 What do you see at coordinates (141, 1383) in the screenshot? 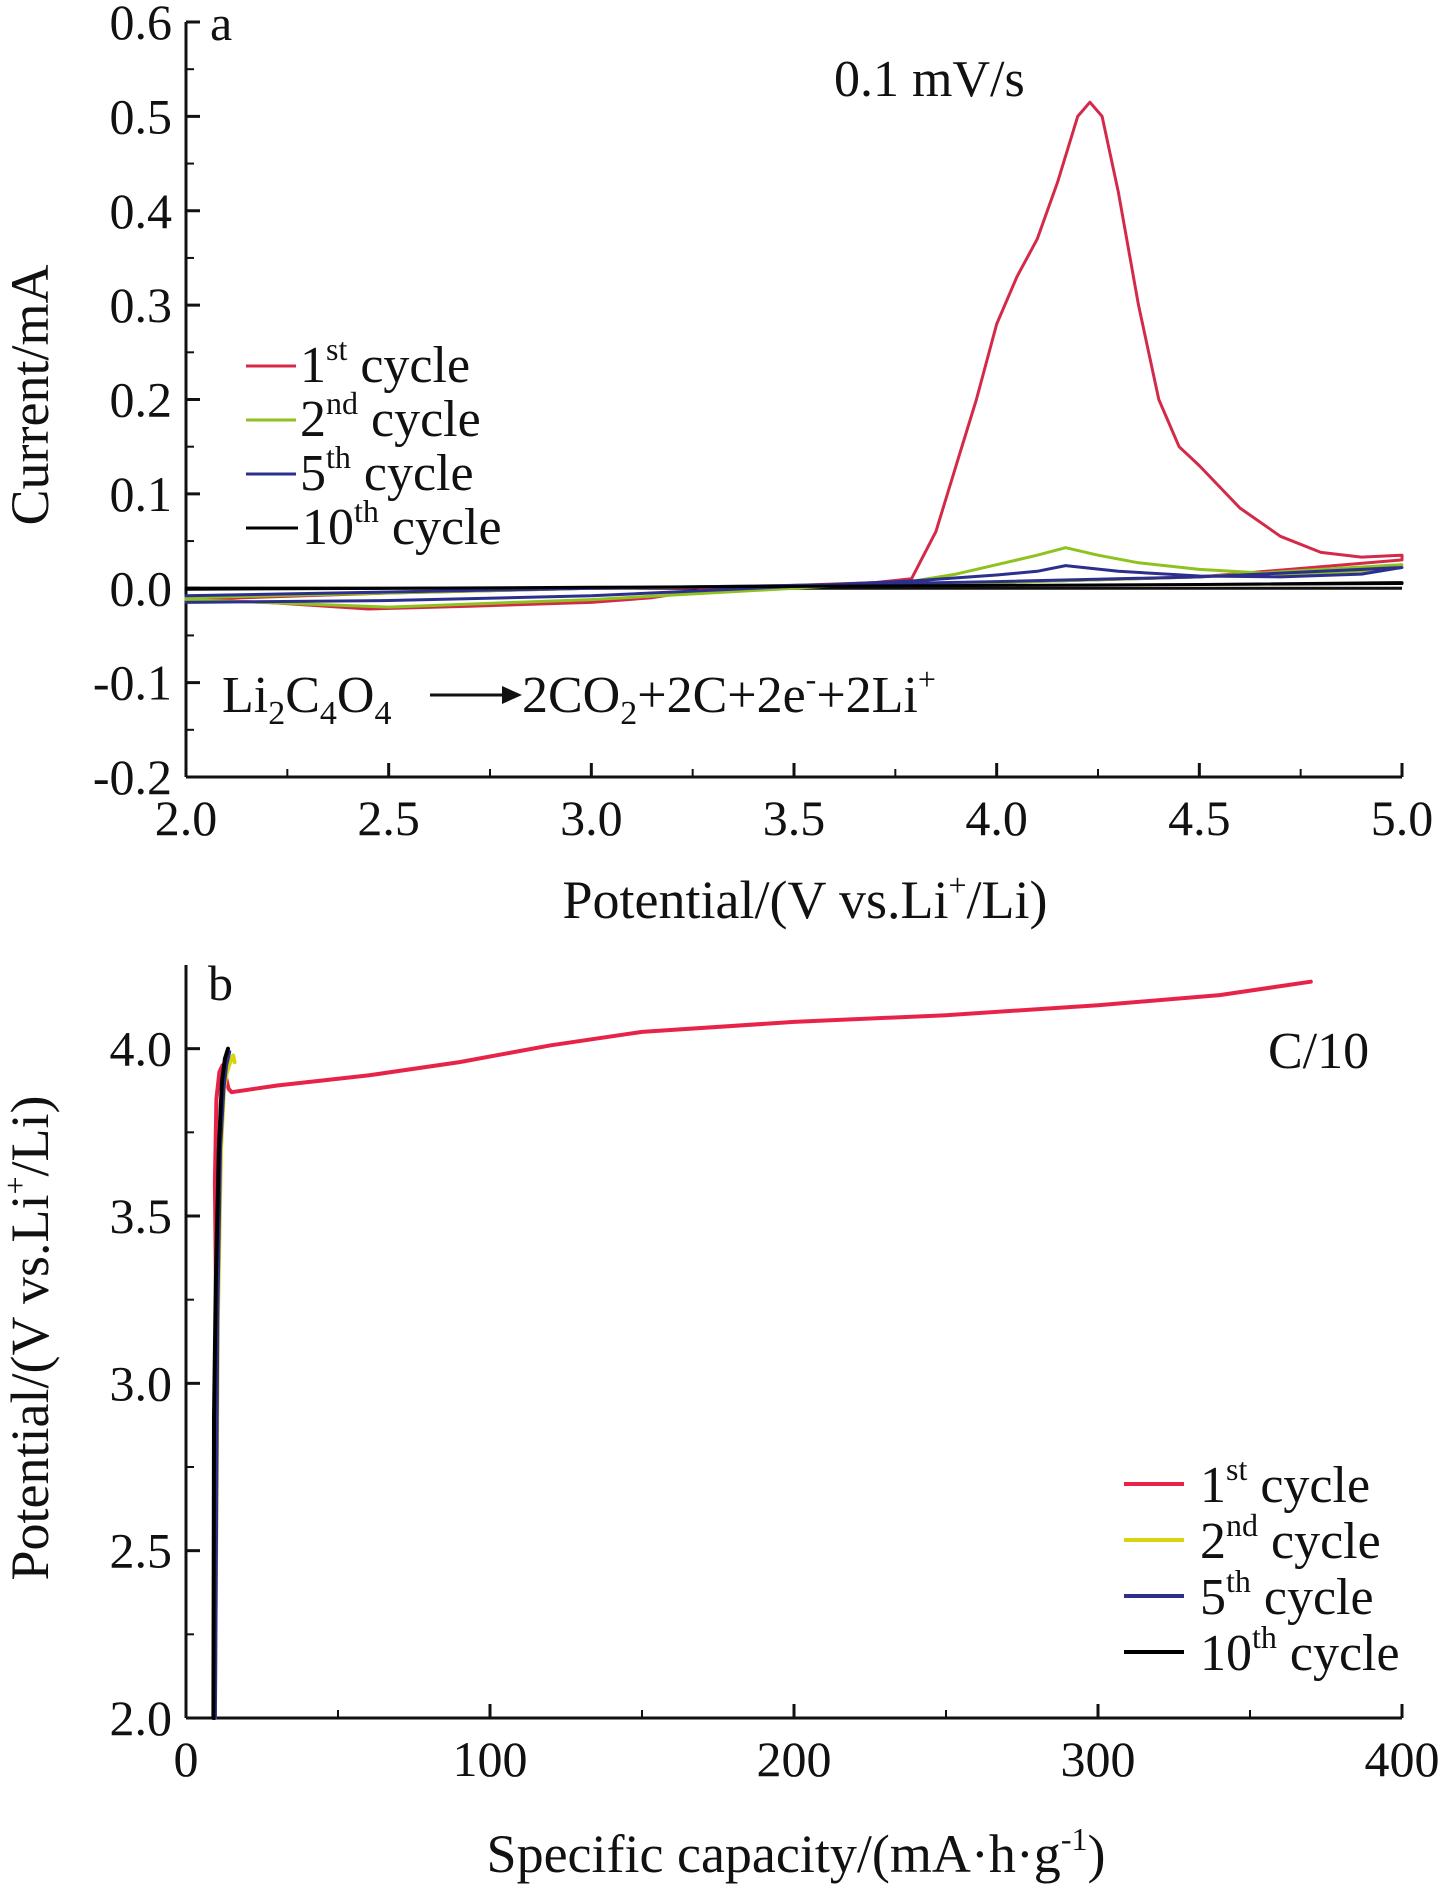
I see `y-tick-label: 3.0` at bounding box center [141, 1383].